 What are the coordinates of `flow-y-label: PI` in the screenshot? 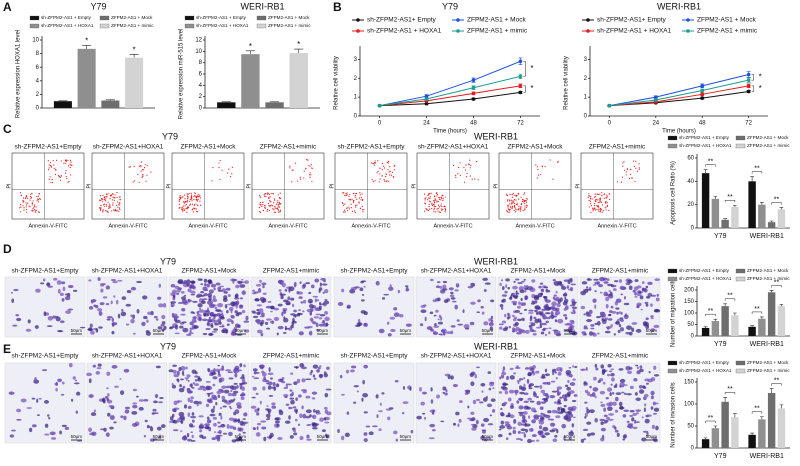 It's located at (496, 186).